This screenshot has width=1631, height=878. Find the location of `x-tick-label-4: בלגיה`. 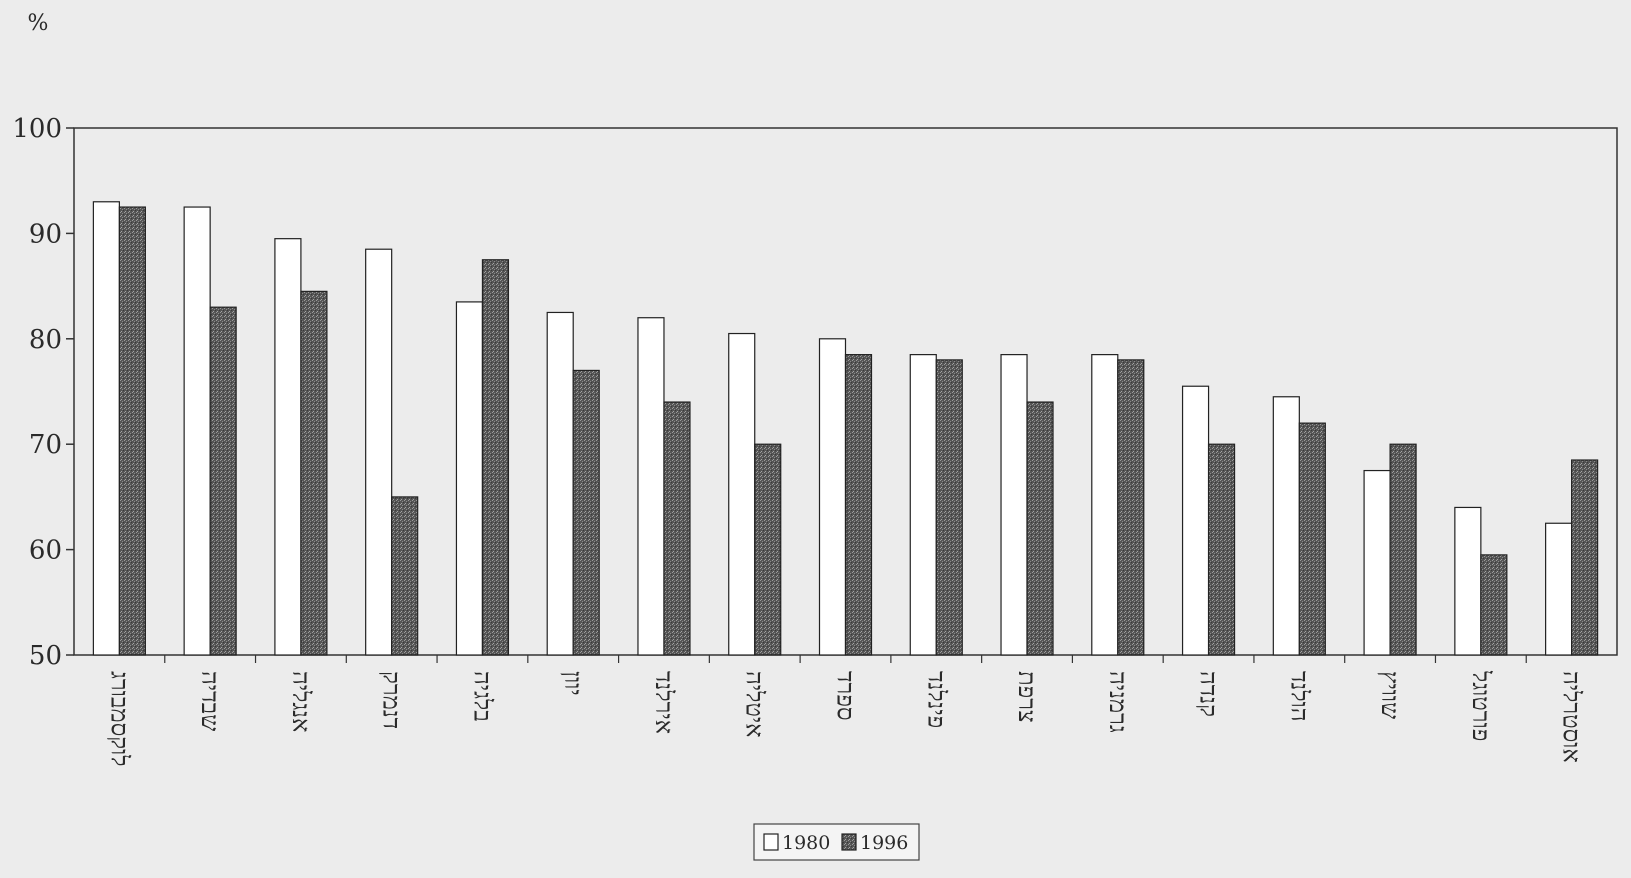

x-tick-label-4: בלגיה is located at coordinates (482, 696).